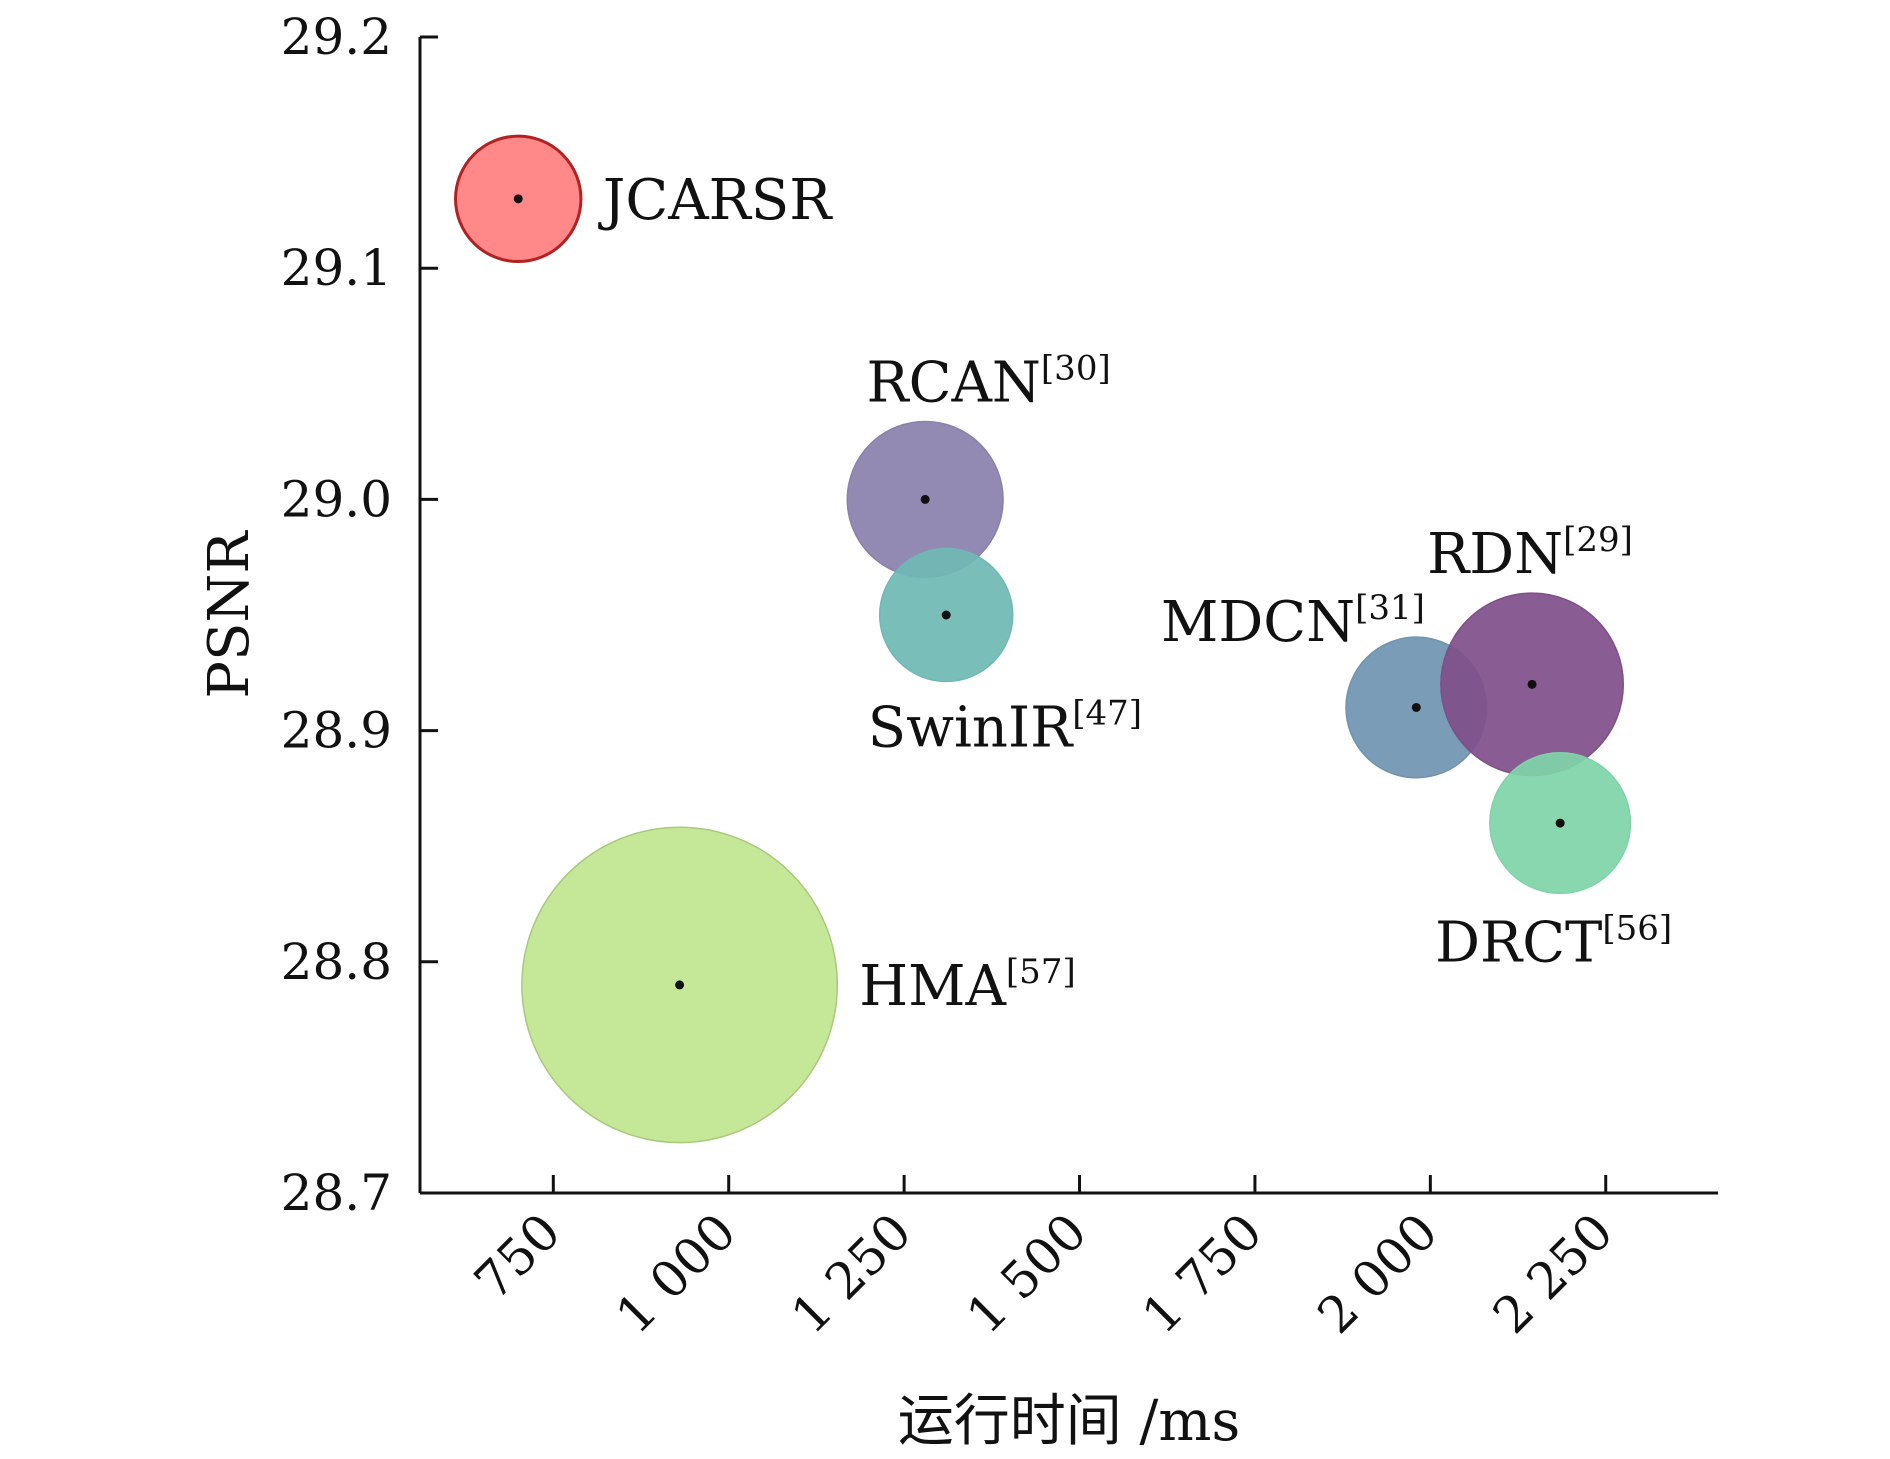 Image resolution: width=1890 pixels, height=1459 pixels. Describe the element at coordinates (1069, 1421) in the screenshot. I see `x-axis-title: 运行时间 /ms` at that location.